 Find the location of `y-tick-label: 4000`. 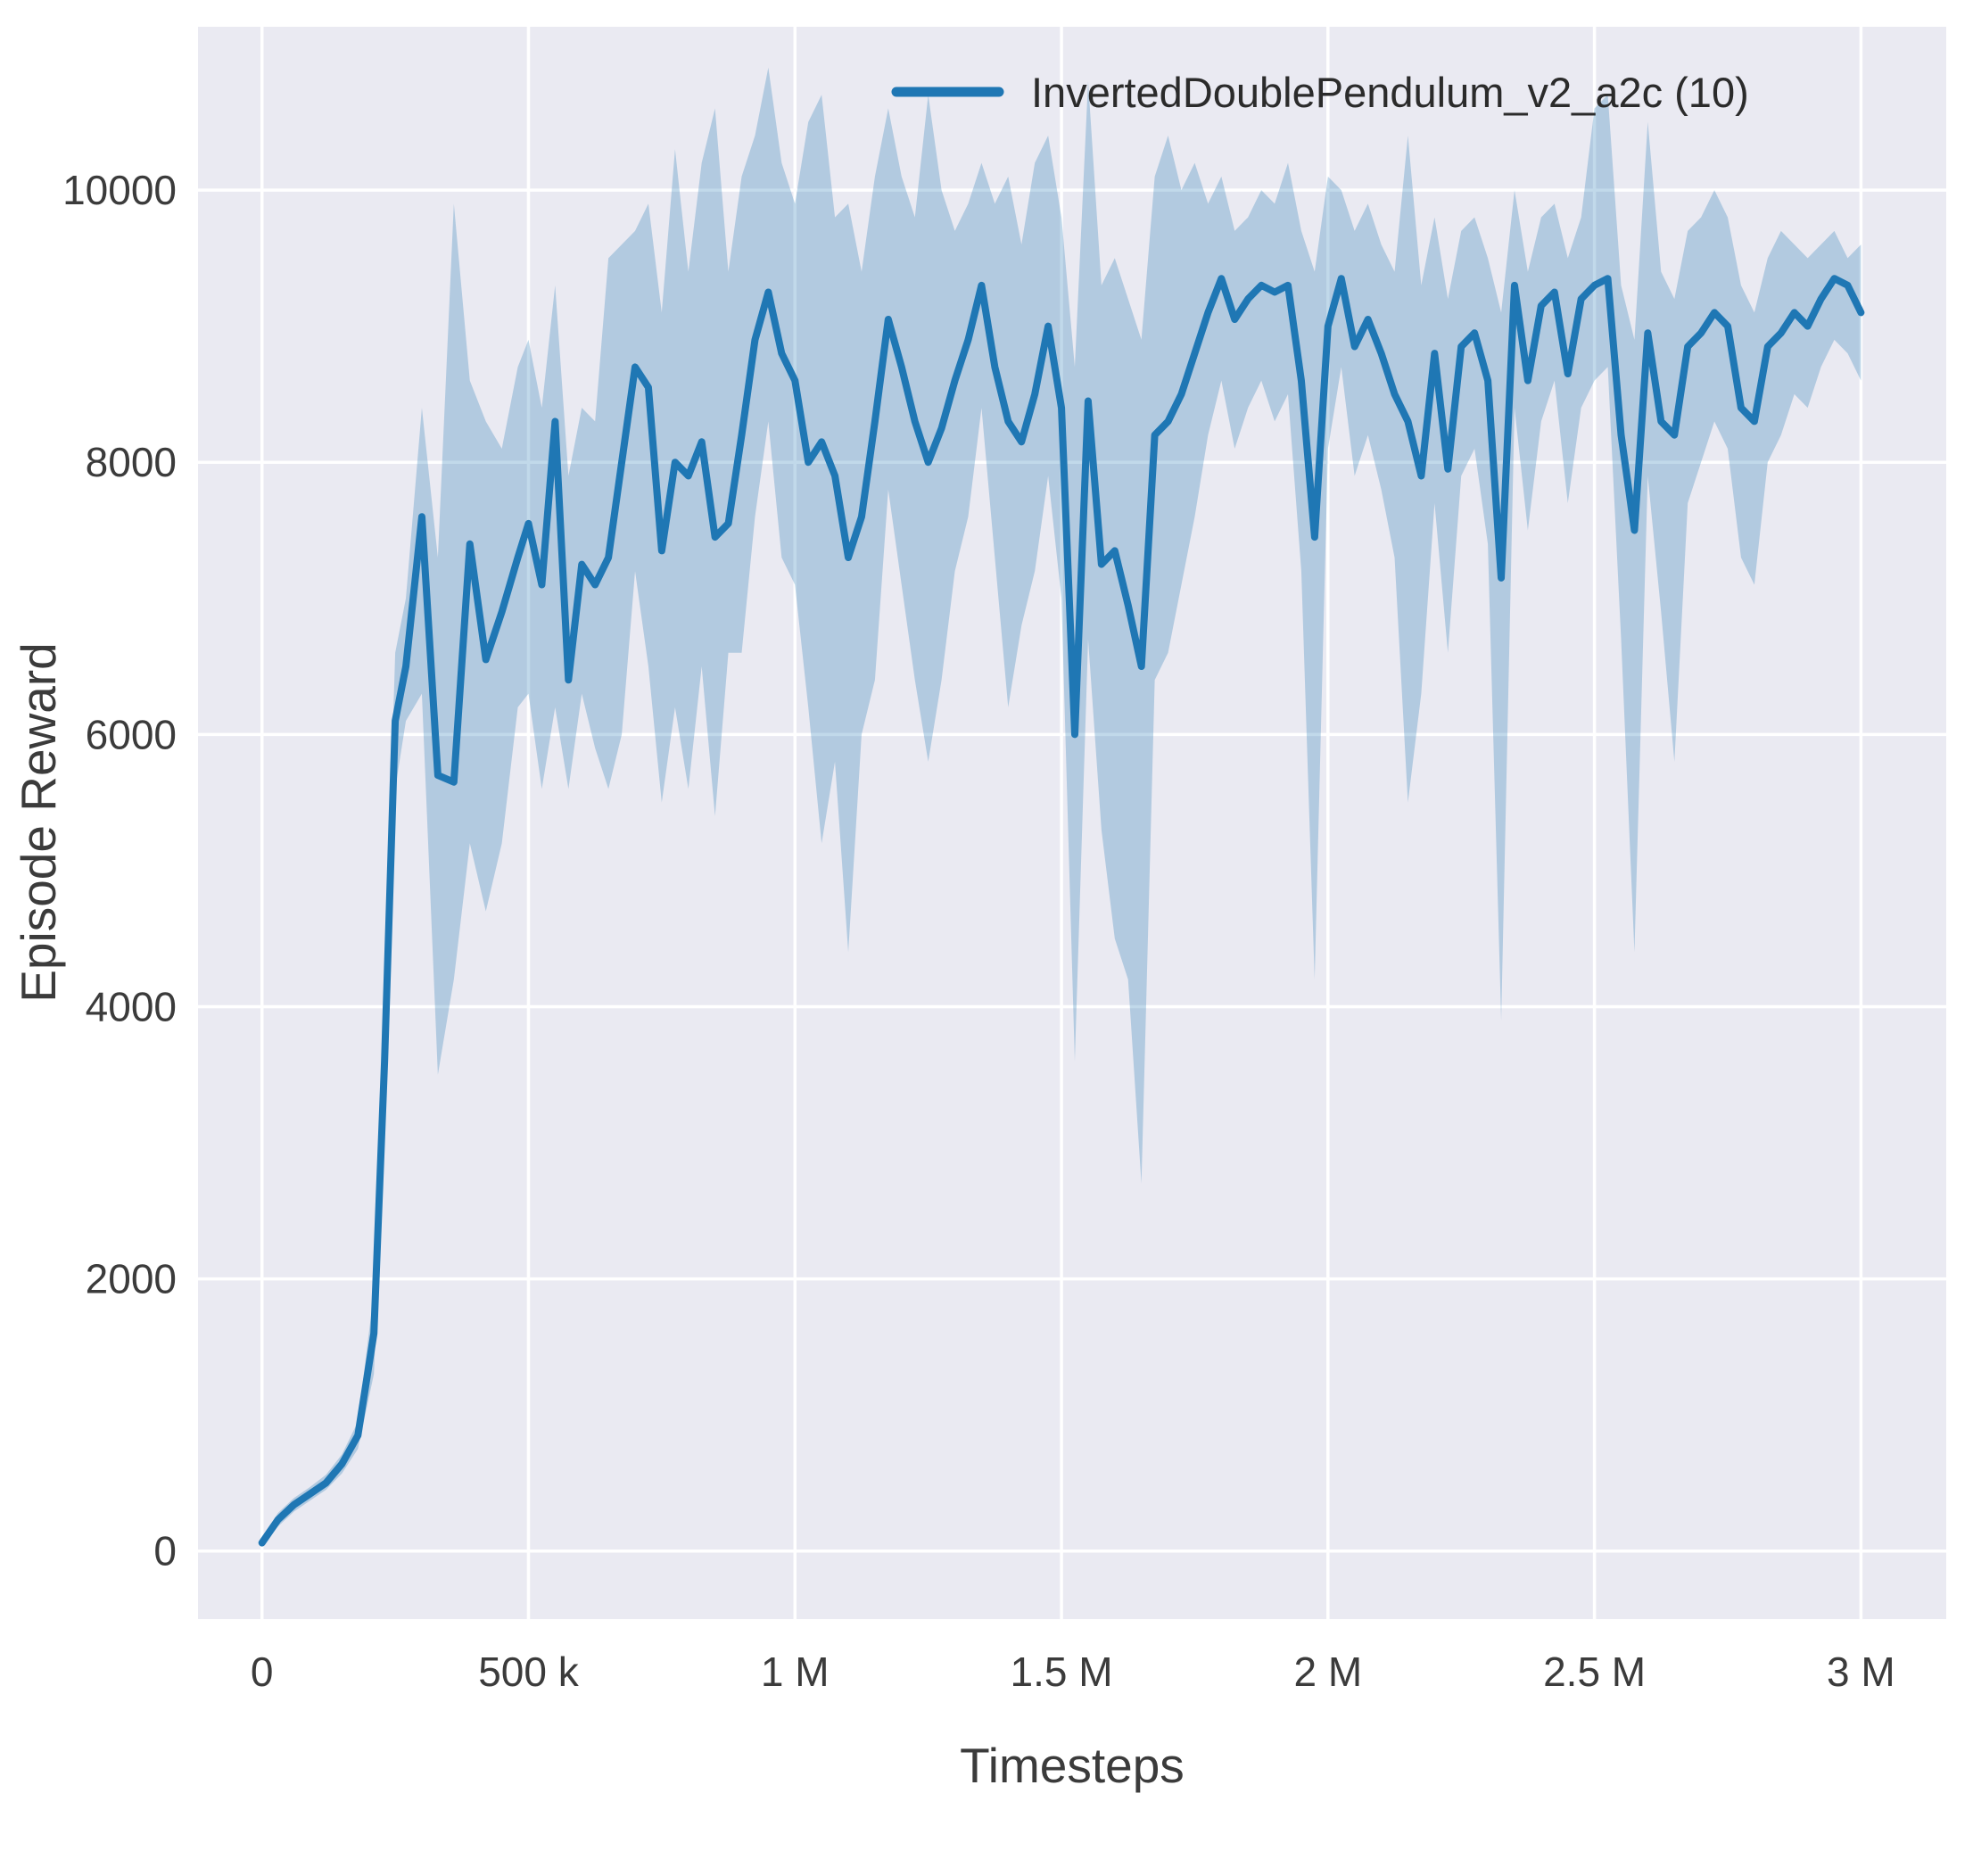

y-tick-label: 4000 is located at coordinates (131, 1006).